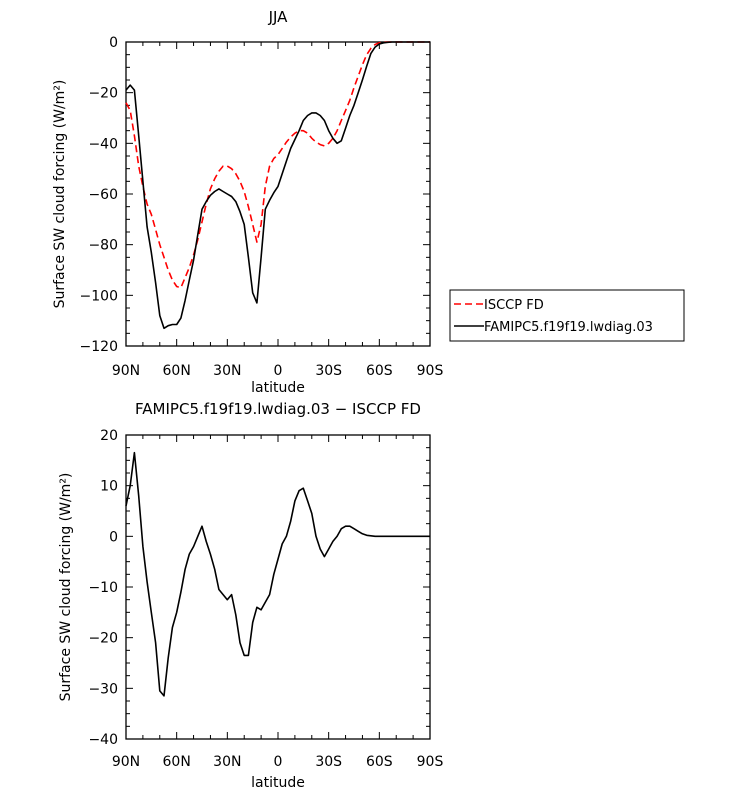 The height and width of the screenshot is (801, 733). Describe the element at coordinates (514, 305) in the screenshot. I see `legend-label: ISCCP FD` at that location.